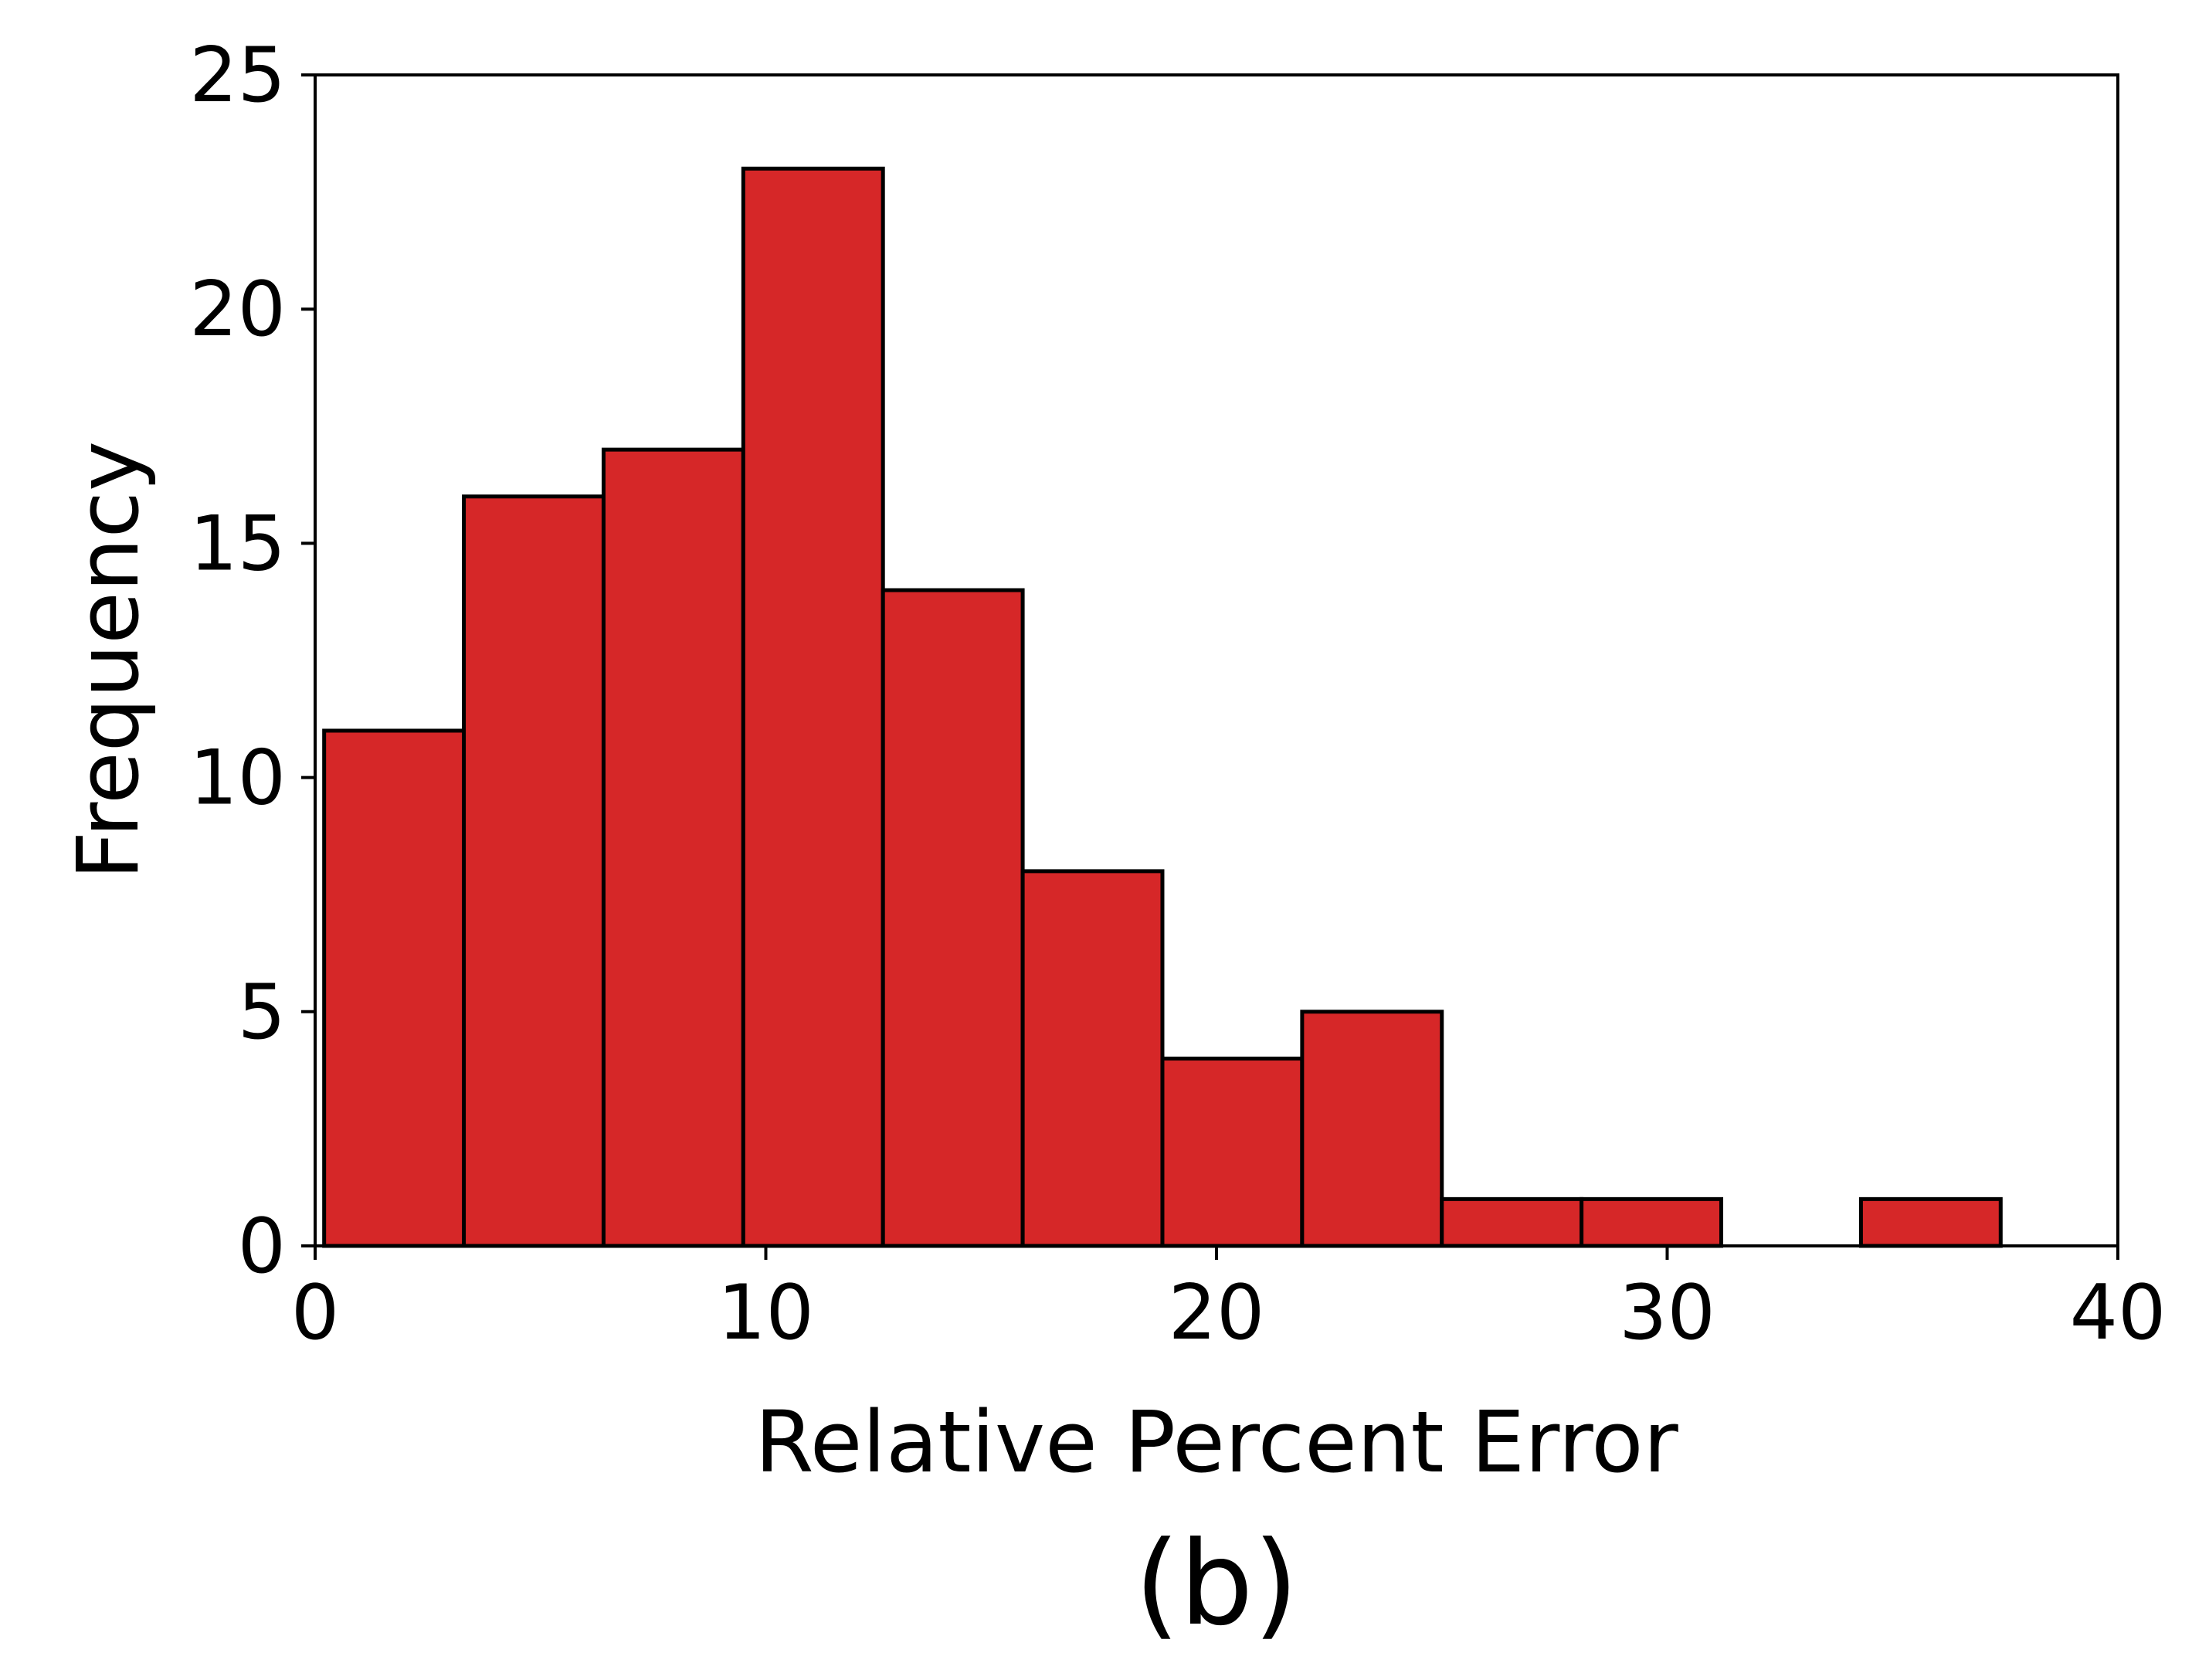 The width and height of the screenshot is (2209, 1680). Describe the element at coordinates (1216, 1584) in the screenshot. I see `panel-label: (b)` at that location.